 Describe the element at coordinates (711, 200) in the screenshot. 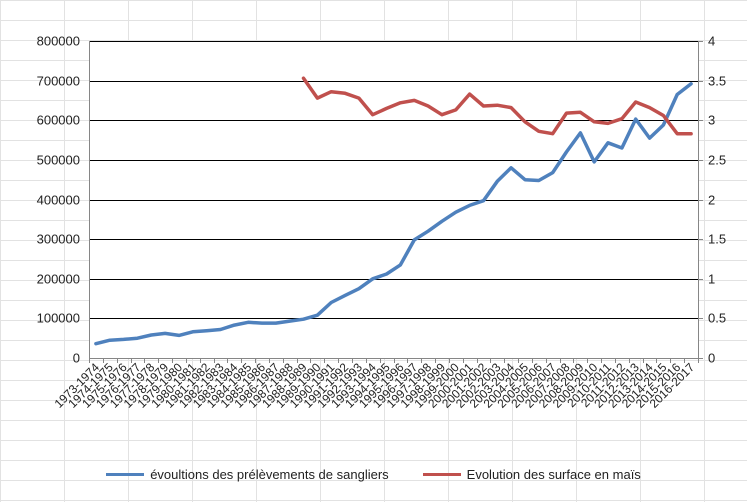

I see `y-right-tick-label: 2` at that location.